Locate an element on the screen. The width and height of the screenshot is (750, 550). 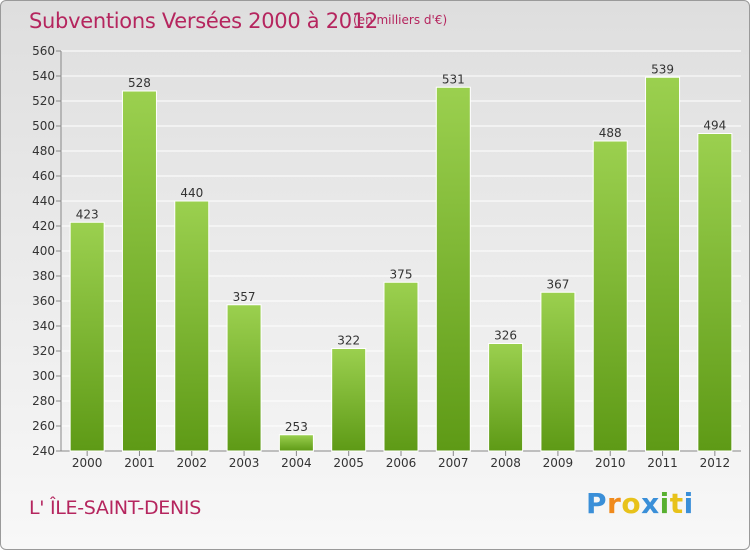
x-tick-label-2009: 2009 is located at coordinates (558, 463).